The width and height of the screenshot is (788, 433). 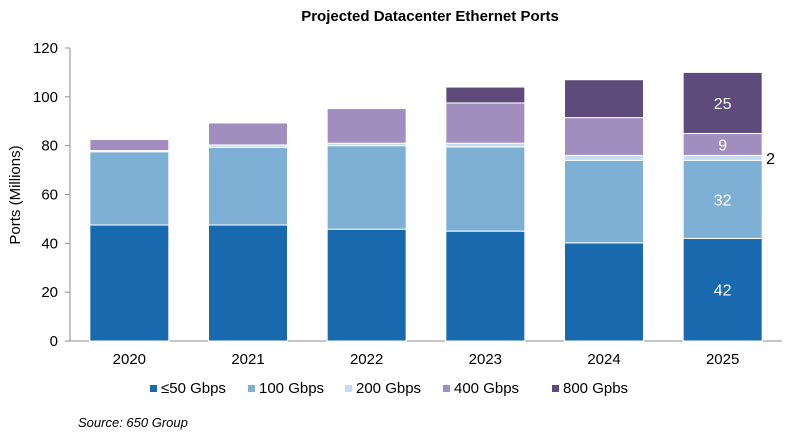 I want to click on legend-label: 800 Gpbs, so click(x=595, y=388).